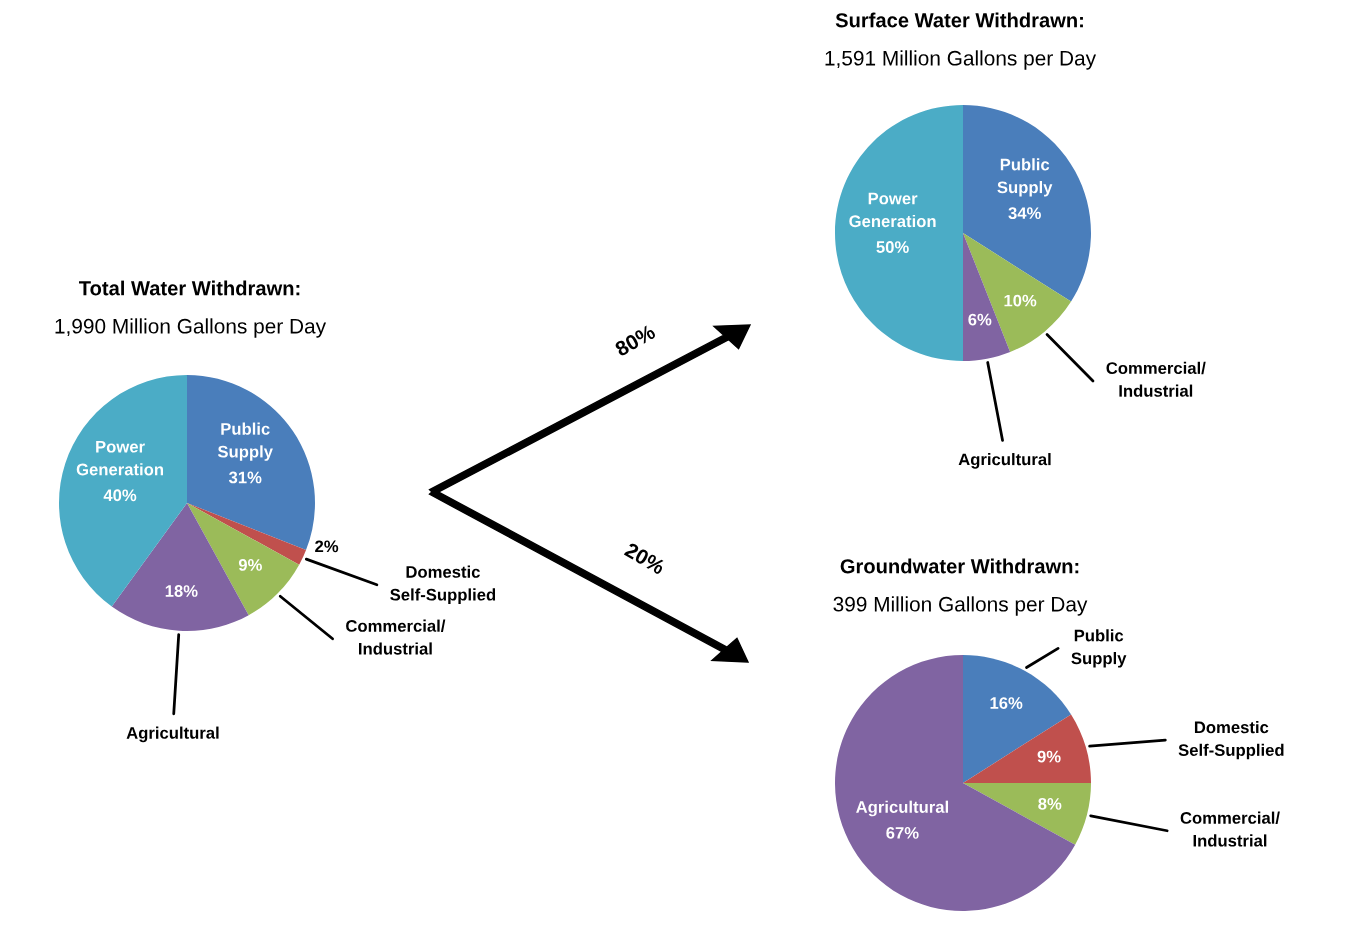  Describe the element at coordinates (1006, 703) in the screenshot. I see `data-label: 16%` at that location.